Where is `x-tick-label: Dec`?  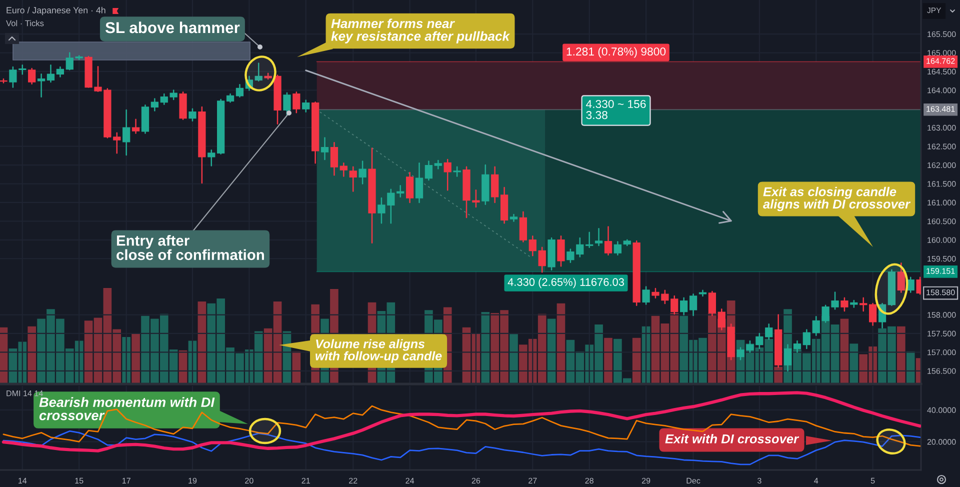 x-tick-label: Dec is located at coordinates (693, 481).